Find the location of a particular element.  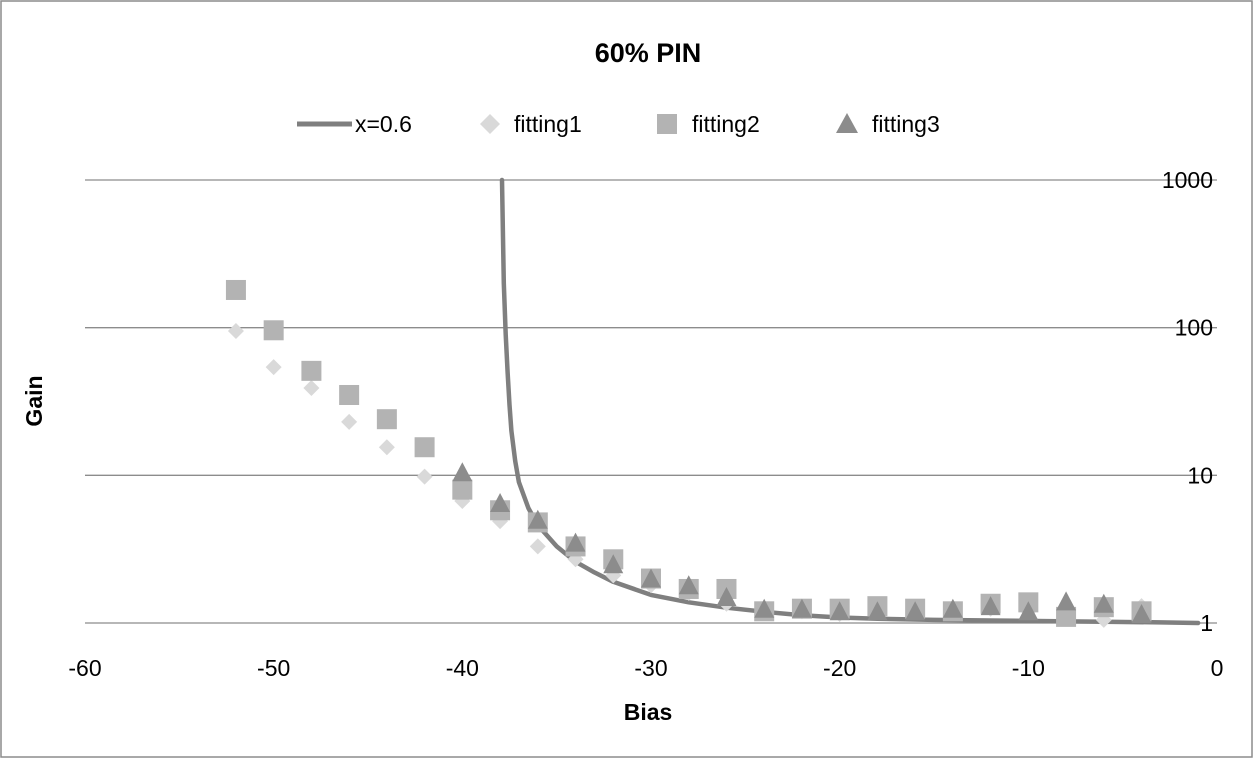

legend-label-fitting1: fitting1 is located at coordinates (548, 124).